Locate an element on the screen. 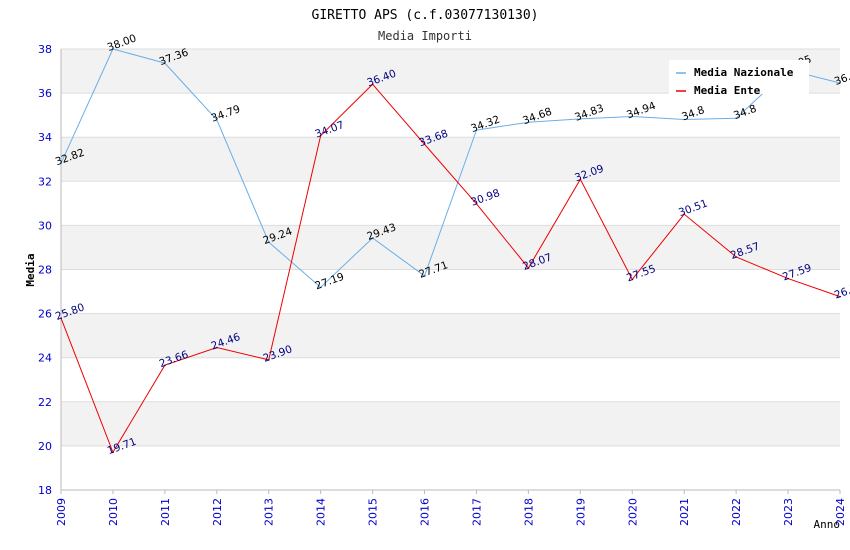  x-tick-label: 2015 is located at coordinates (373, 512).